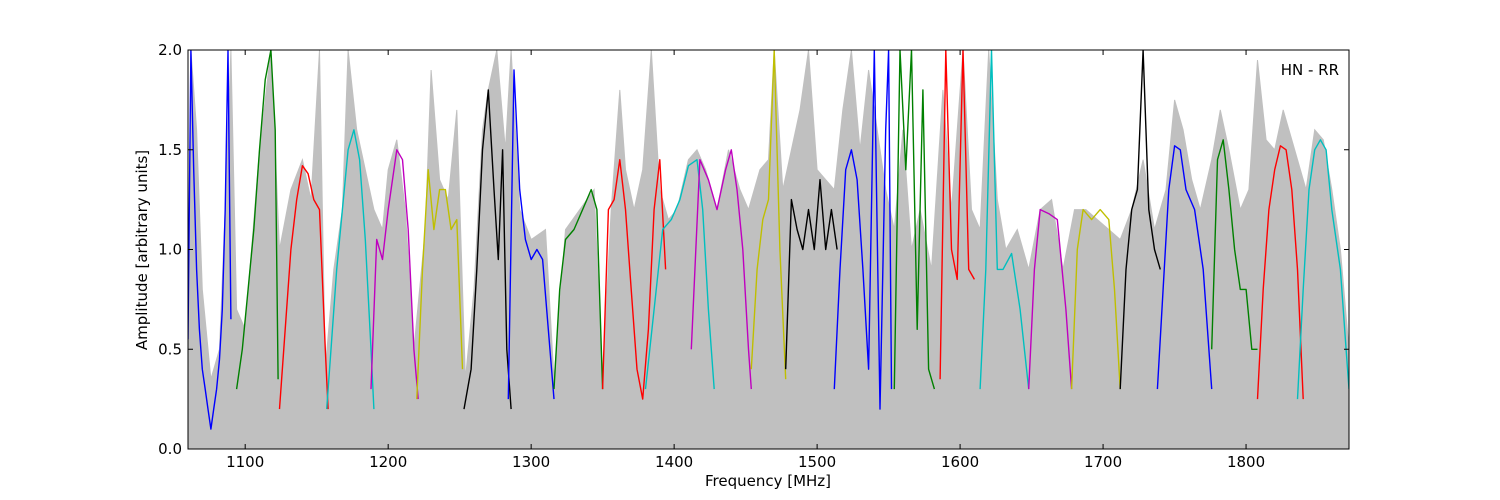 Image resolution: width=1500 pixels, height=500 pixels. Describe the element at coordinates (1310, 70) in the screenshot. I see `chart-annotation: HN - RR` at that location.